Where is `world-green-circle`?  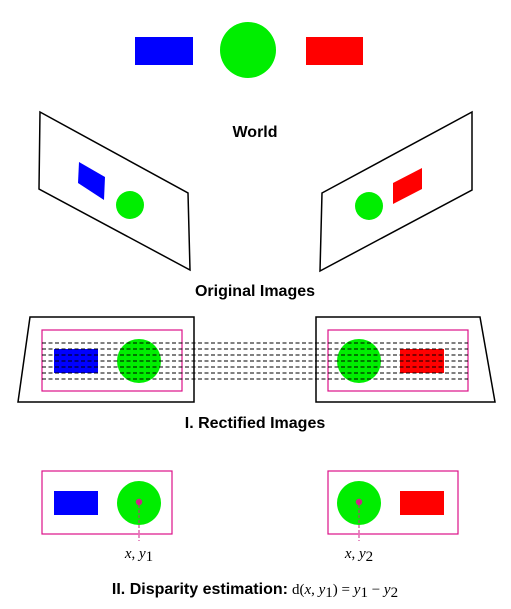 world-green-circle is located at coordinates (248, 50).